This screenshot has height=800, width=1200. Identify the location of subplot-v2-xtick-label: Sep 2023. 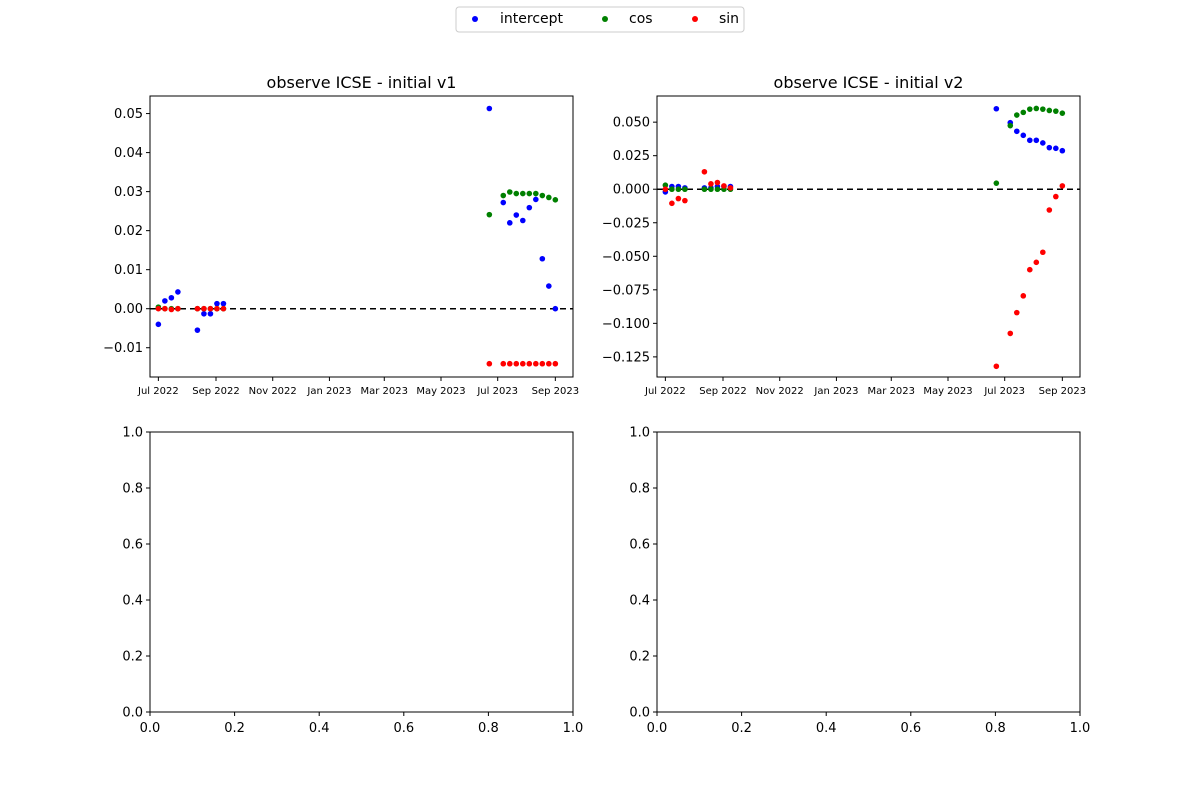
(1062, 391).